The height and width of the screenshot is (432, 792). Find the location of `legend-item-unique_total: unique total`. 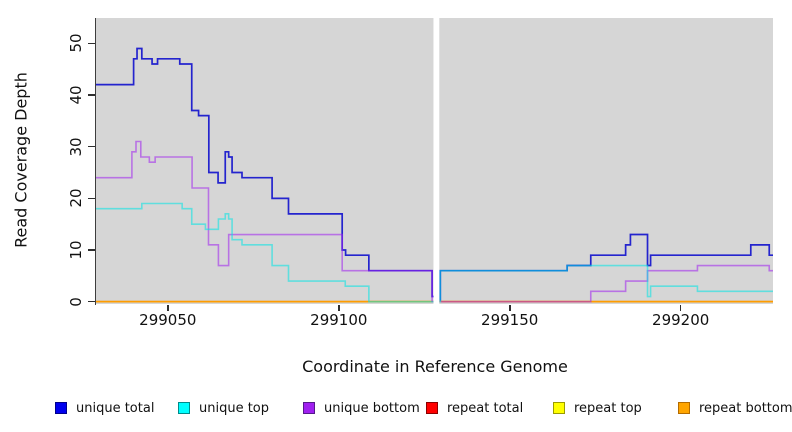

legend-item-unique_total: unique total is located at coordinates (104, 408).